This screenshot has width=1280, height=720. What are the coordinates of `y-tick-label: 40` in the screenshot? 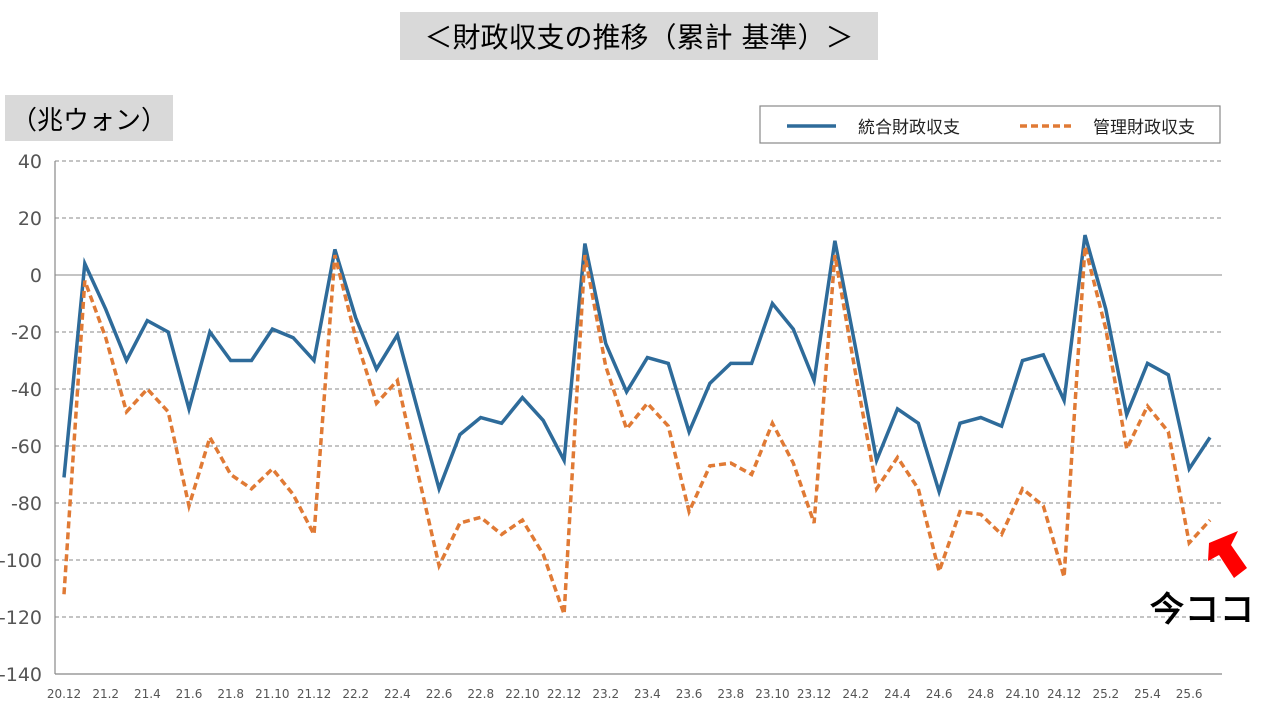 It's located at (30, 162).